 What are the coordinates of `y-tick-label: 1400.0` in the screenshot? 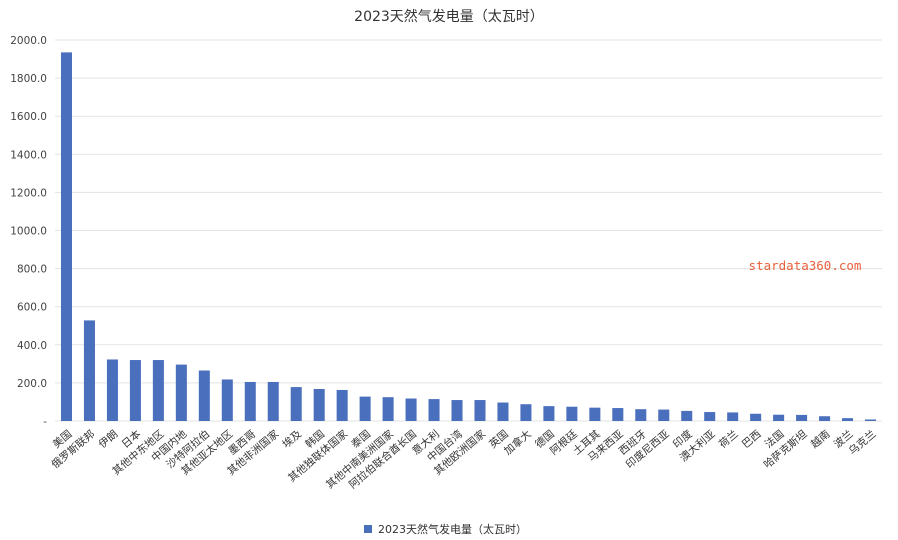 It's located at (28, 155).